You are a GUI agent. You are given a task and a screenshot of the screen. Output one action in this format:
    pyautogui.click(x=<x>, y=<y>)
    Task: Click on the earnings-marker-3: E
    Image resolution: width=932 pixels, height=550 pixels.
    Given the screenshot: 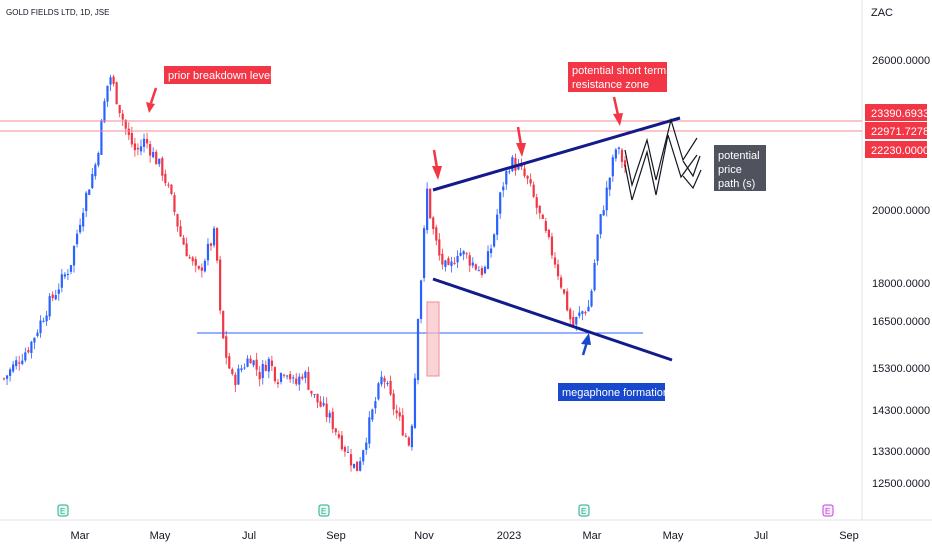 What is the action you would take?
    pyautogui.click(x=584, y=510)
    